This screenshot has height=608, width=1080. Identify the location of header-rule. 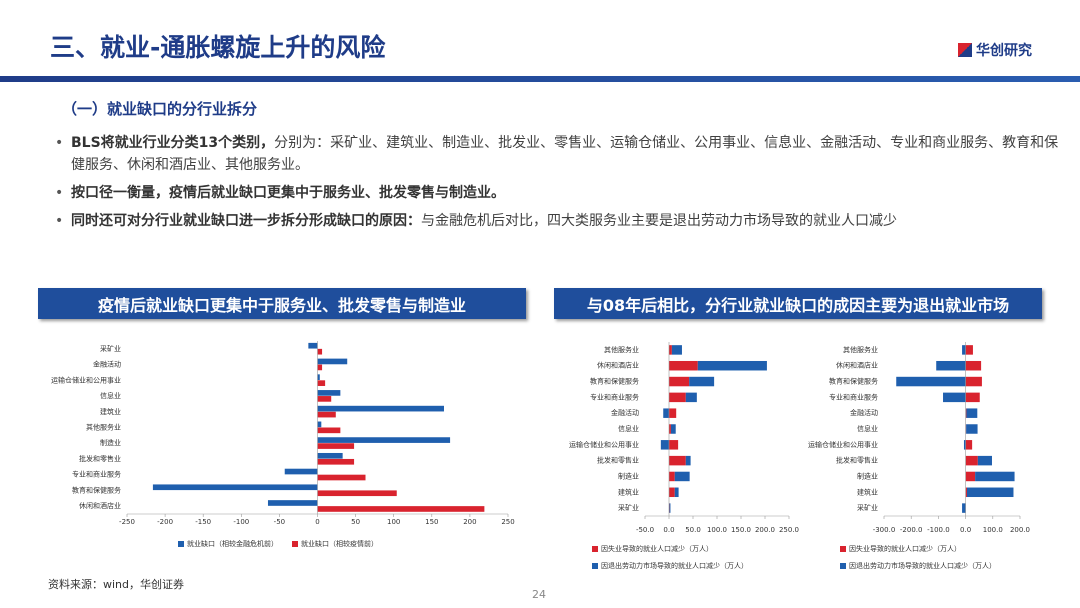
(540, 79).